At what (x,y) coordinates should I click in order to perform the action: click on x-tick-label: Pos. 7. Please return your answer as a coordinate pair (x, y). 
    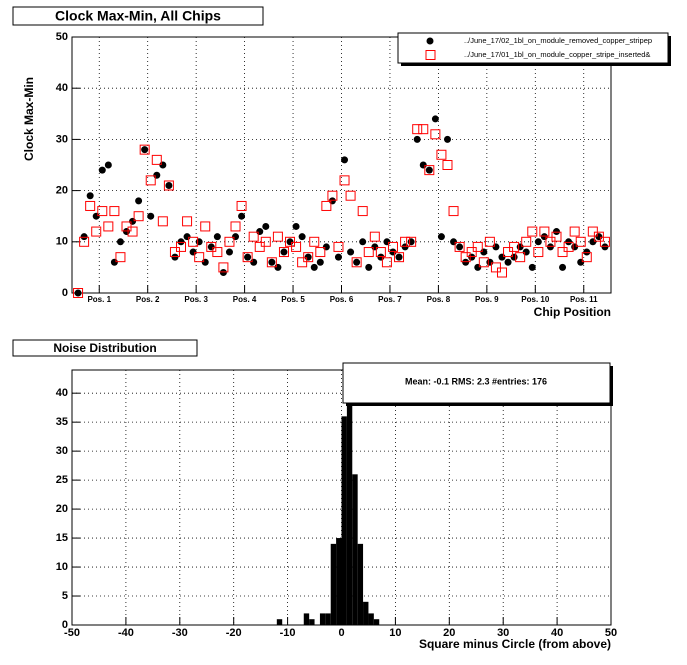
    Looking at the image, I should click on (390, 299).